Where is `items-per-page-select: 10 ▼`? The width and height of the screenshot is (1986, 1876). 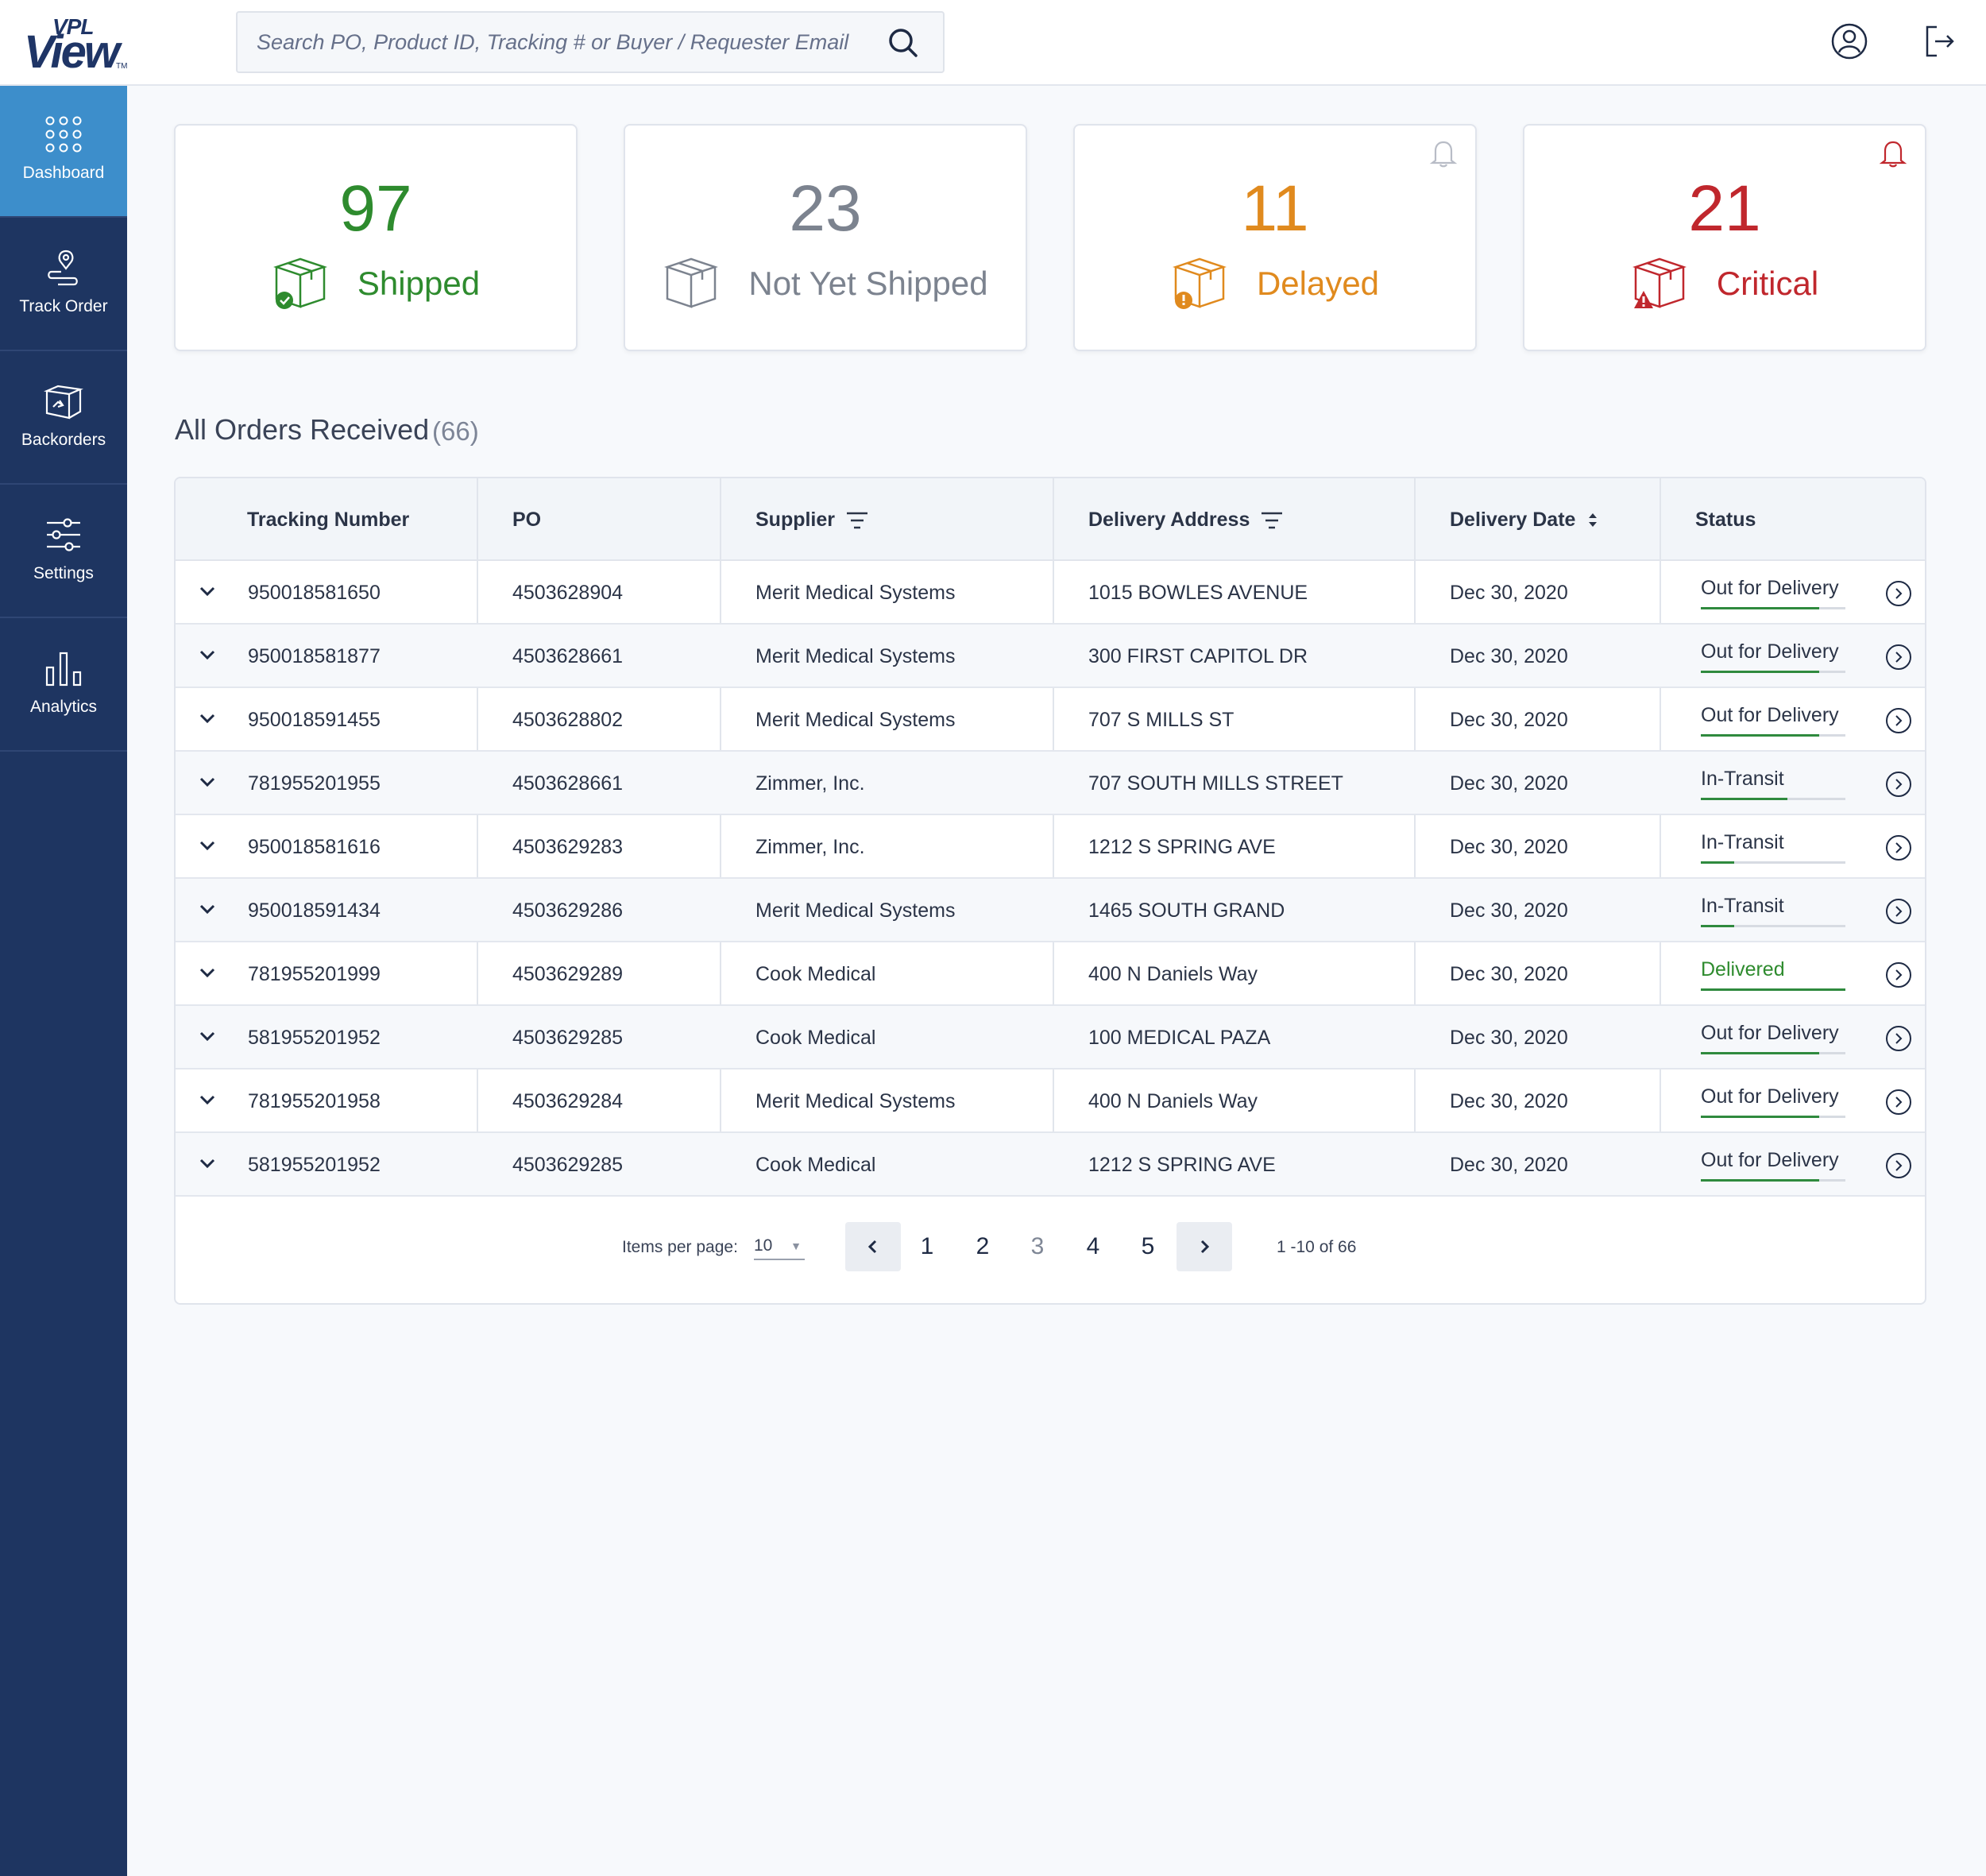
items-per-page-select: 10 ▼ is located at coordinates (779, 1246).